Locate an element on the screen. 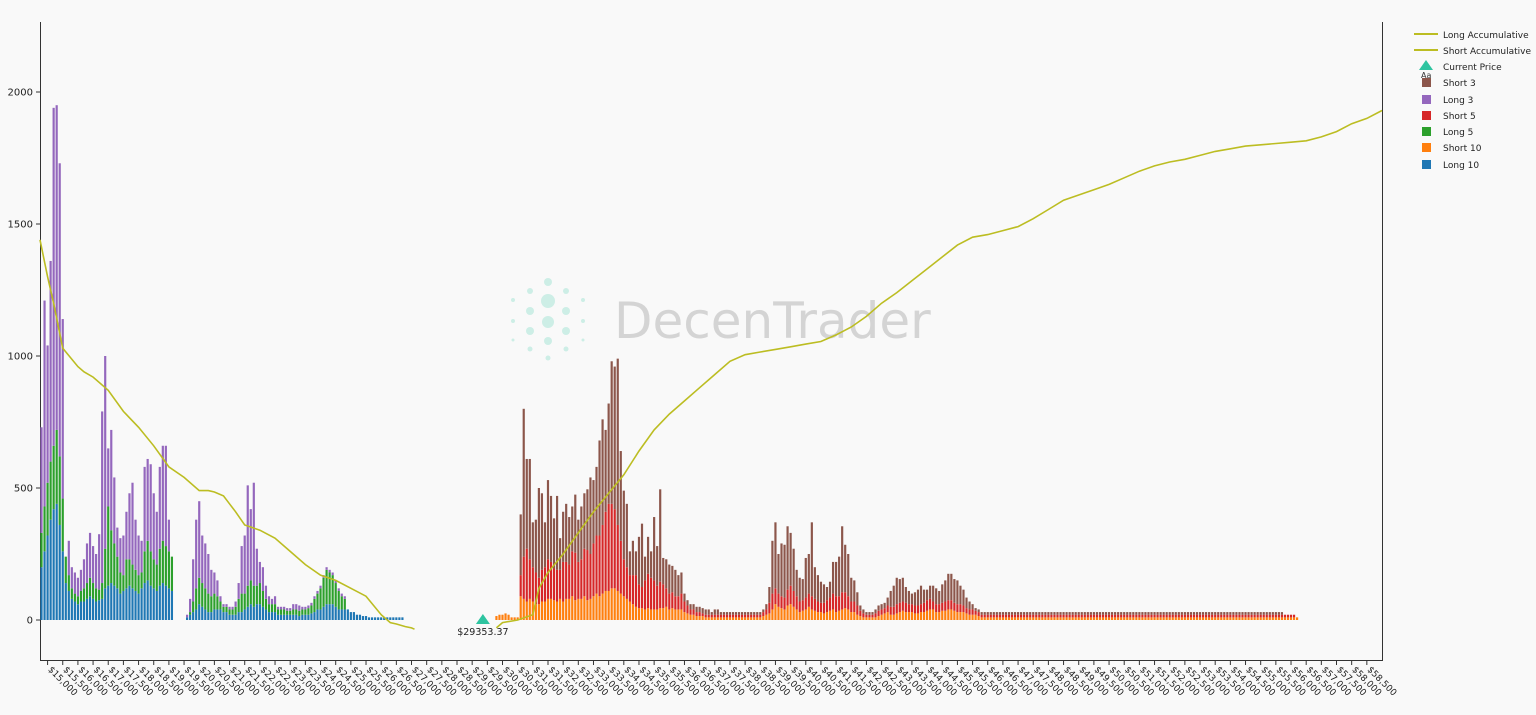 This screenshot has width=1536, height=715. y-tick-label: 0 is located at coordinates (30, 621).